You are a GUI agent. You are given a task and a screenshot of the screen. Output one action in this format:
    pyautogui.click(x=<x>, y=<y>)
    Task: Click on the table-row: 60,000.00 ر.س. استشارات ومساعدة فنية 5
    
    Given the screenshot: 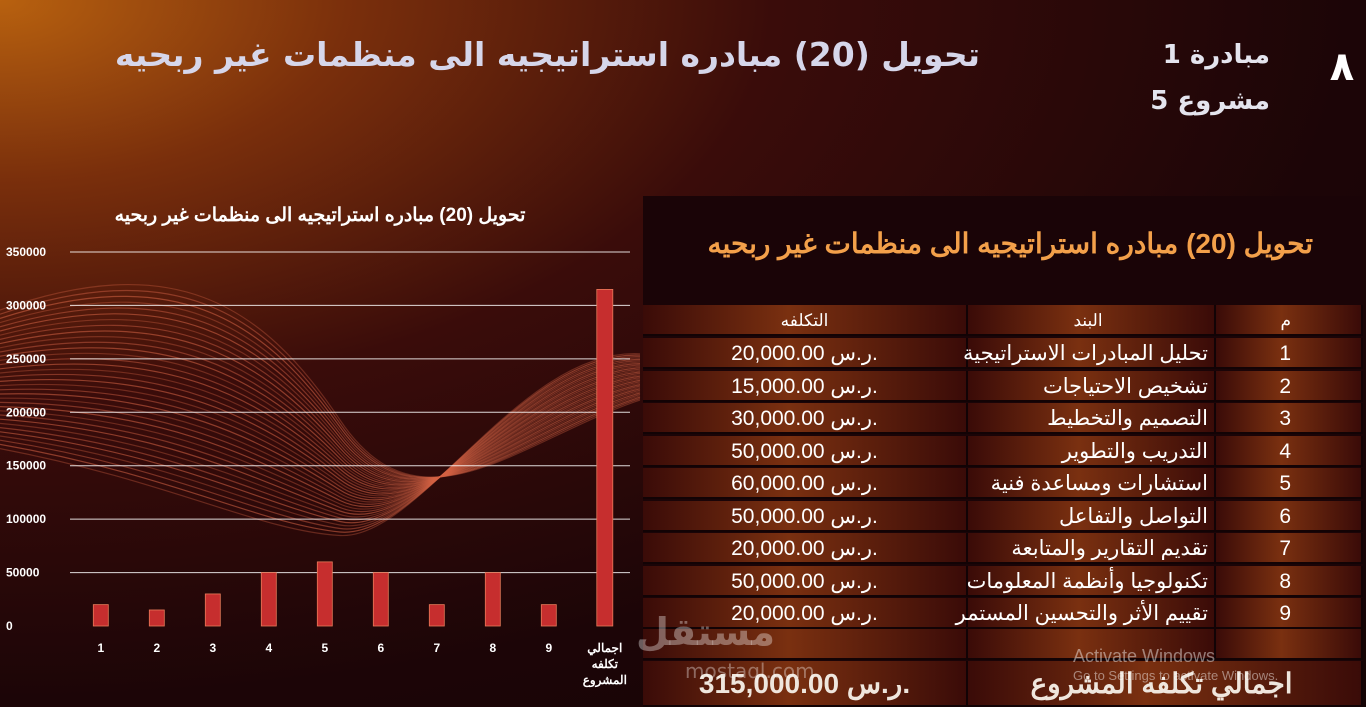 What is the action you would take?
    pyautogui.click(x=1003, y=483)
    